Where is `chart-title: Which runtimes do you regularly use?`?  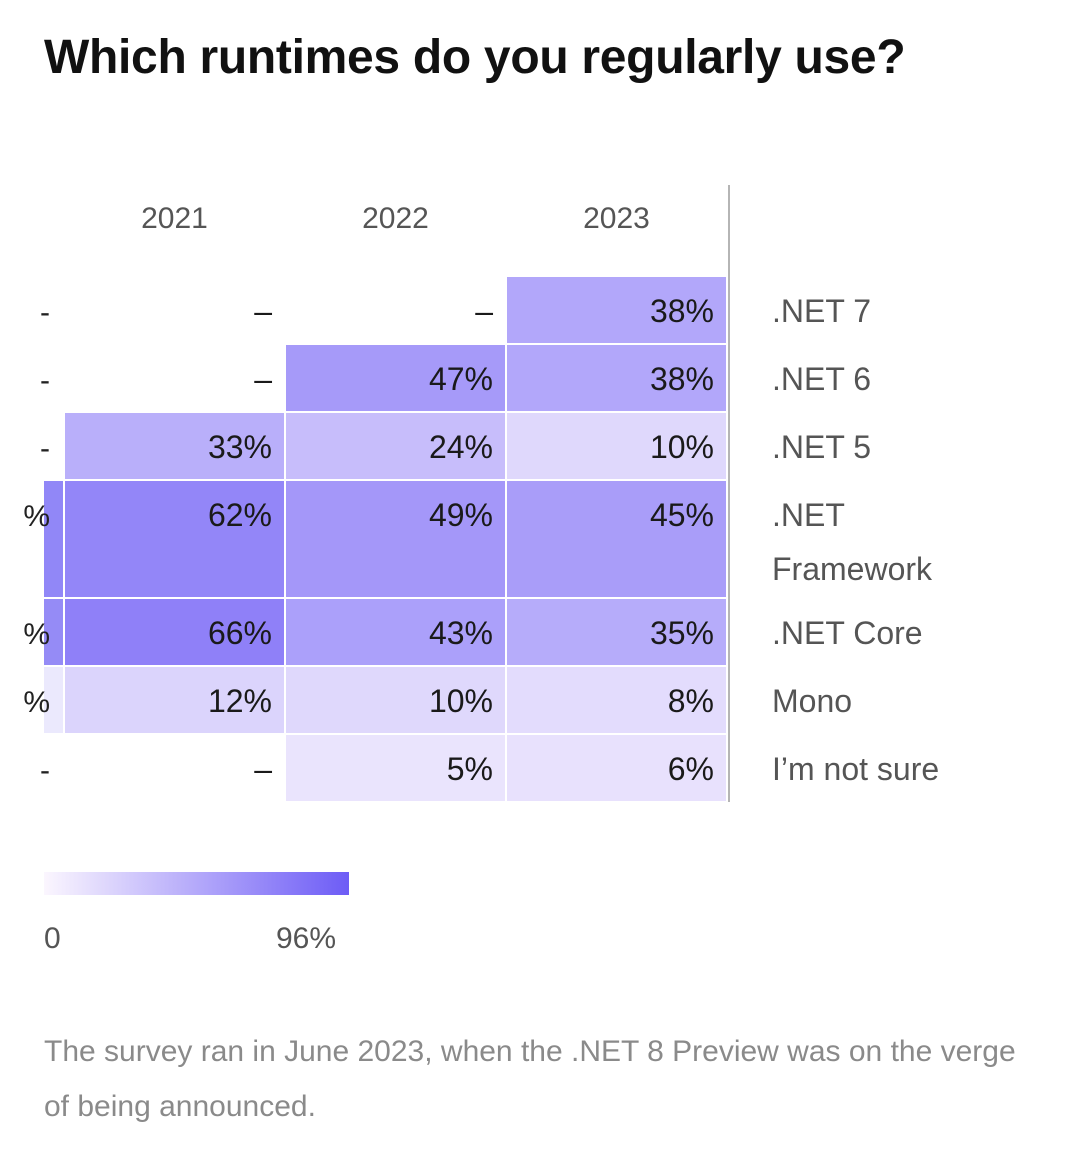 chart-title: Which runtimes do you regularly use? is located at coordinates (475, 57).